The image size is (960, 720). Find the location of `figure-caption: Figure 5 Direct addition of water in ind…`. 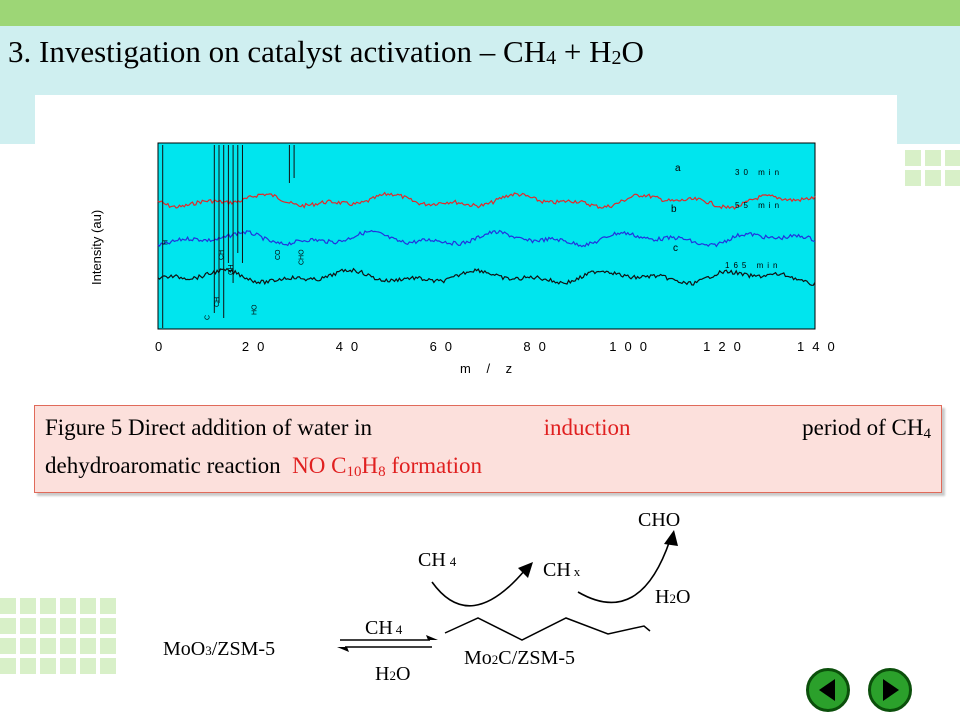

figure-caption: Figure 5 Direct addition of water in ind… is located at coordinates (488, 449).